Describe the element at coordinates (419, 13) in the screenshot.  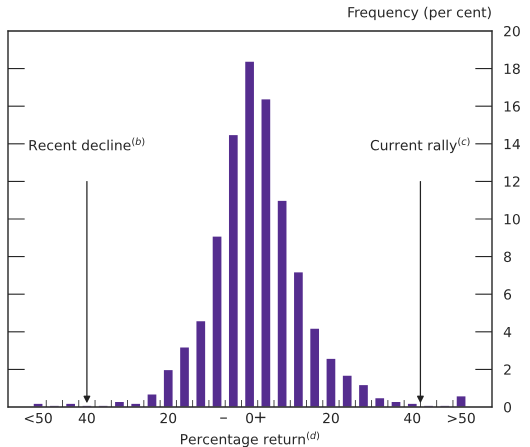
I see `y-axis-title: Frequency (per cent)` at that location.